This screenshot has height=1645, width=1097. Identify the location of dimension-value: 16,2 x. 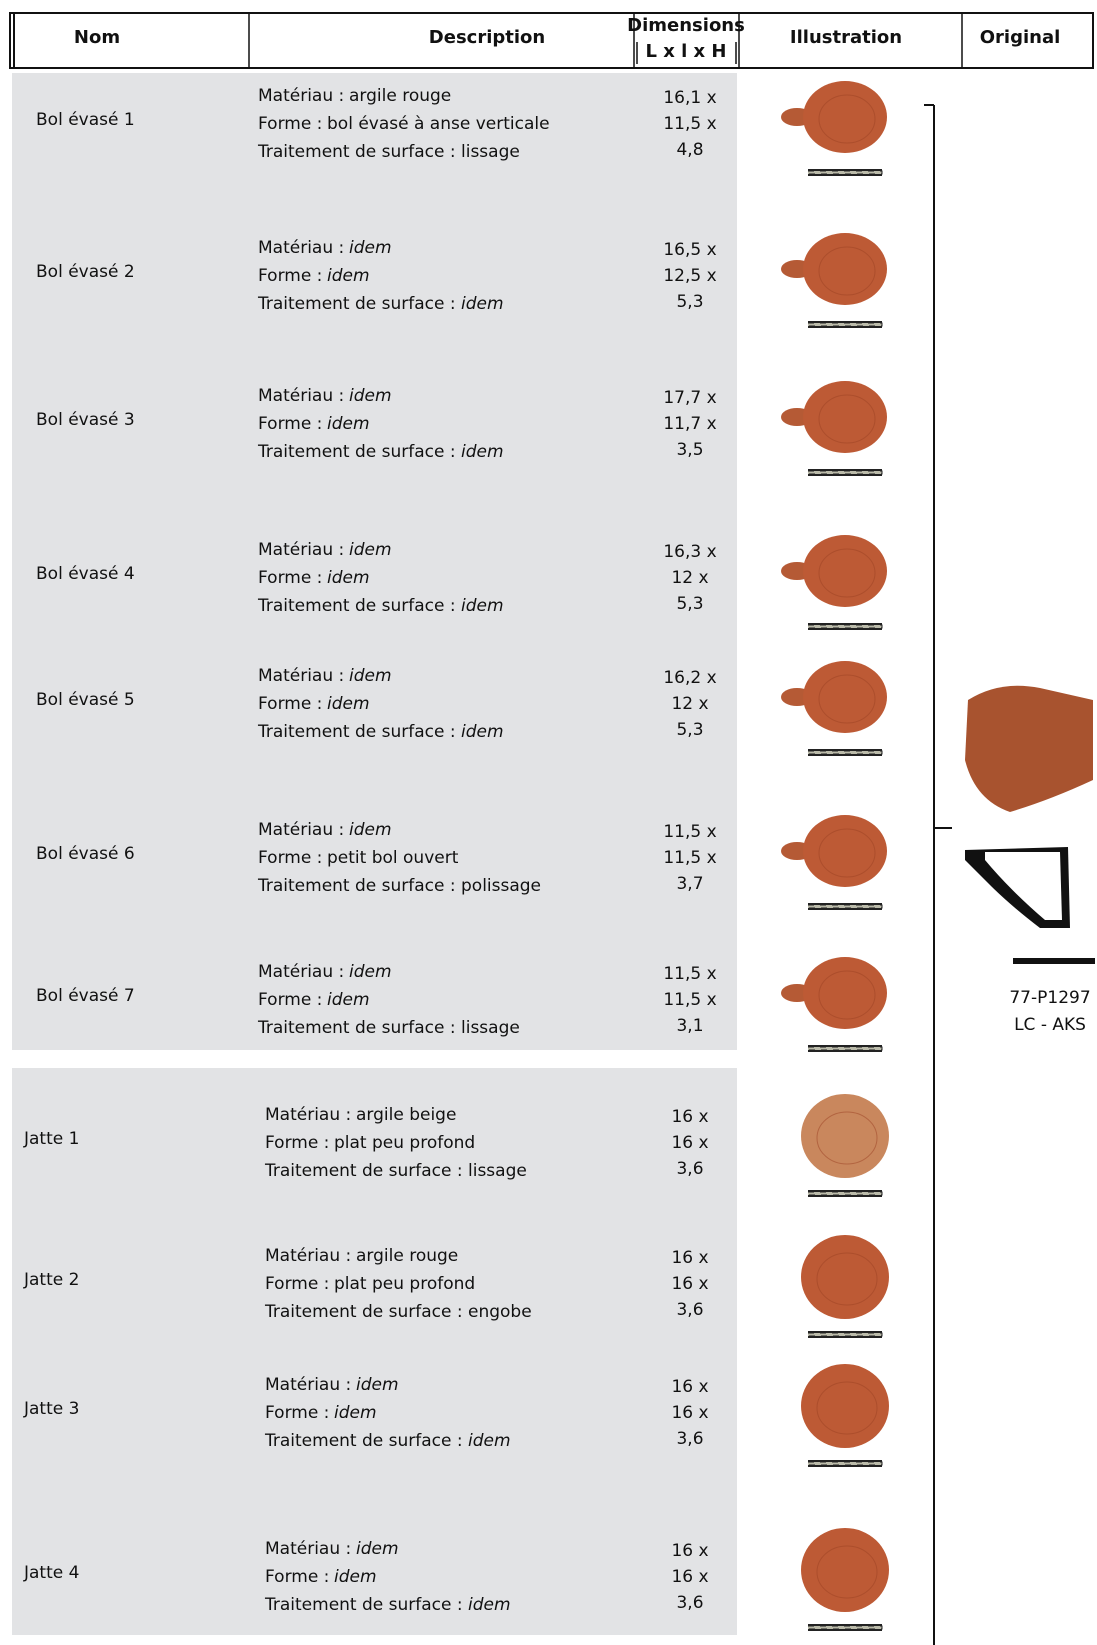
(690, 678).